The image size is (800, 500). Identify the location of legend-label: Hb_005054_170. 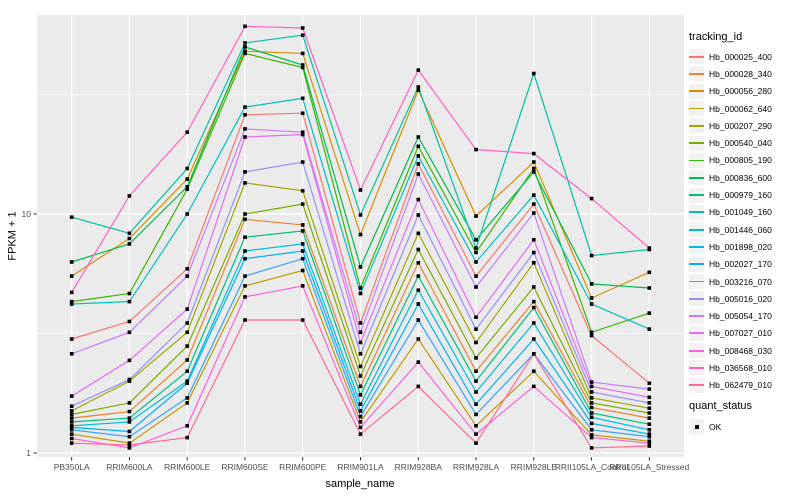
(740, 316).